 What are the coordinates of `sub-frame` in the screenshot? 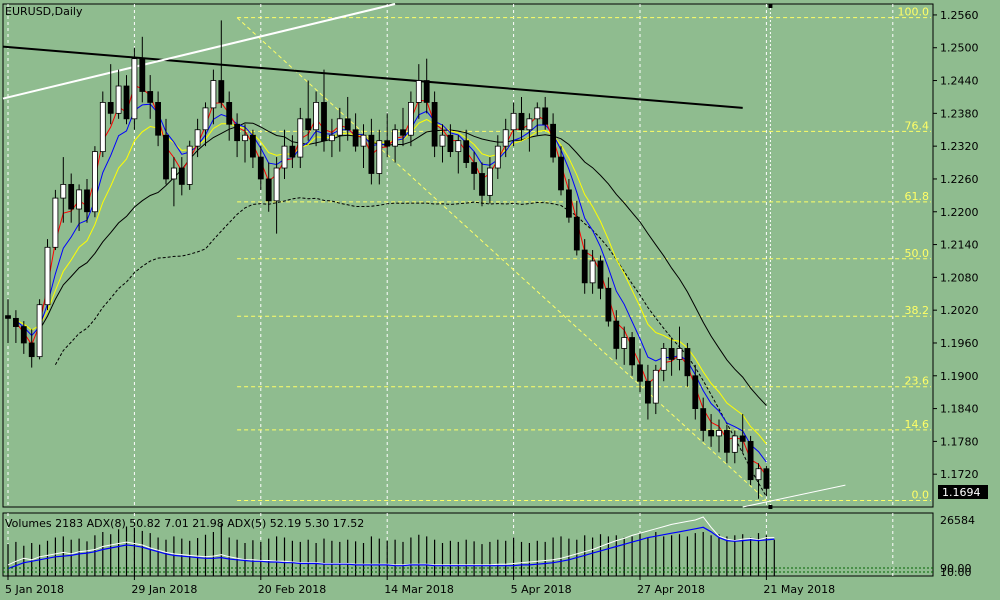 It's located at (468, 544).